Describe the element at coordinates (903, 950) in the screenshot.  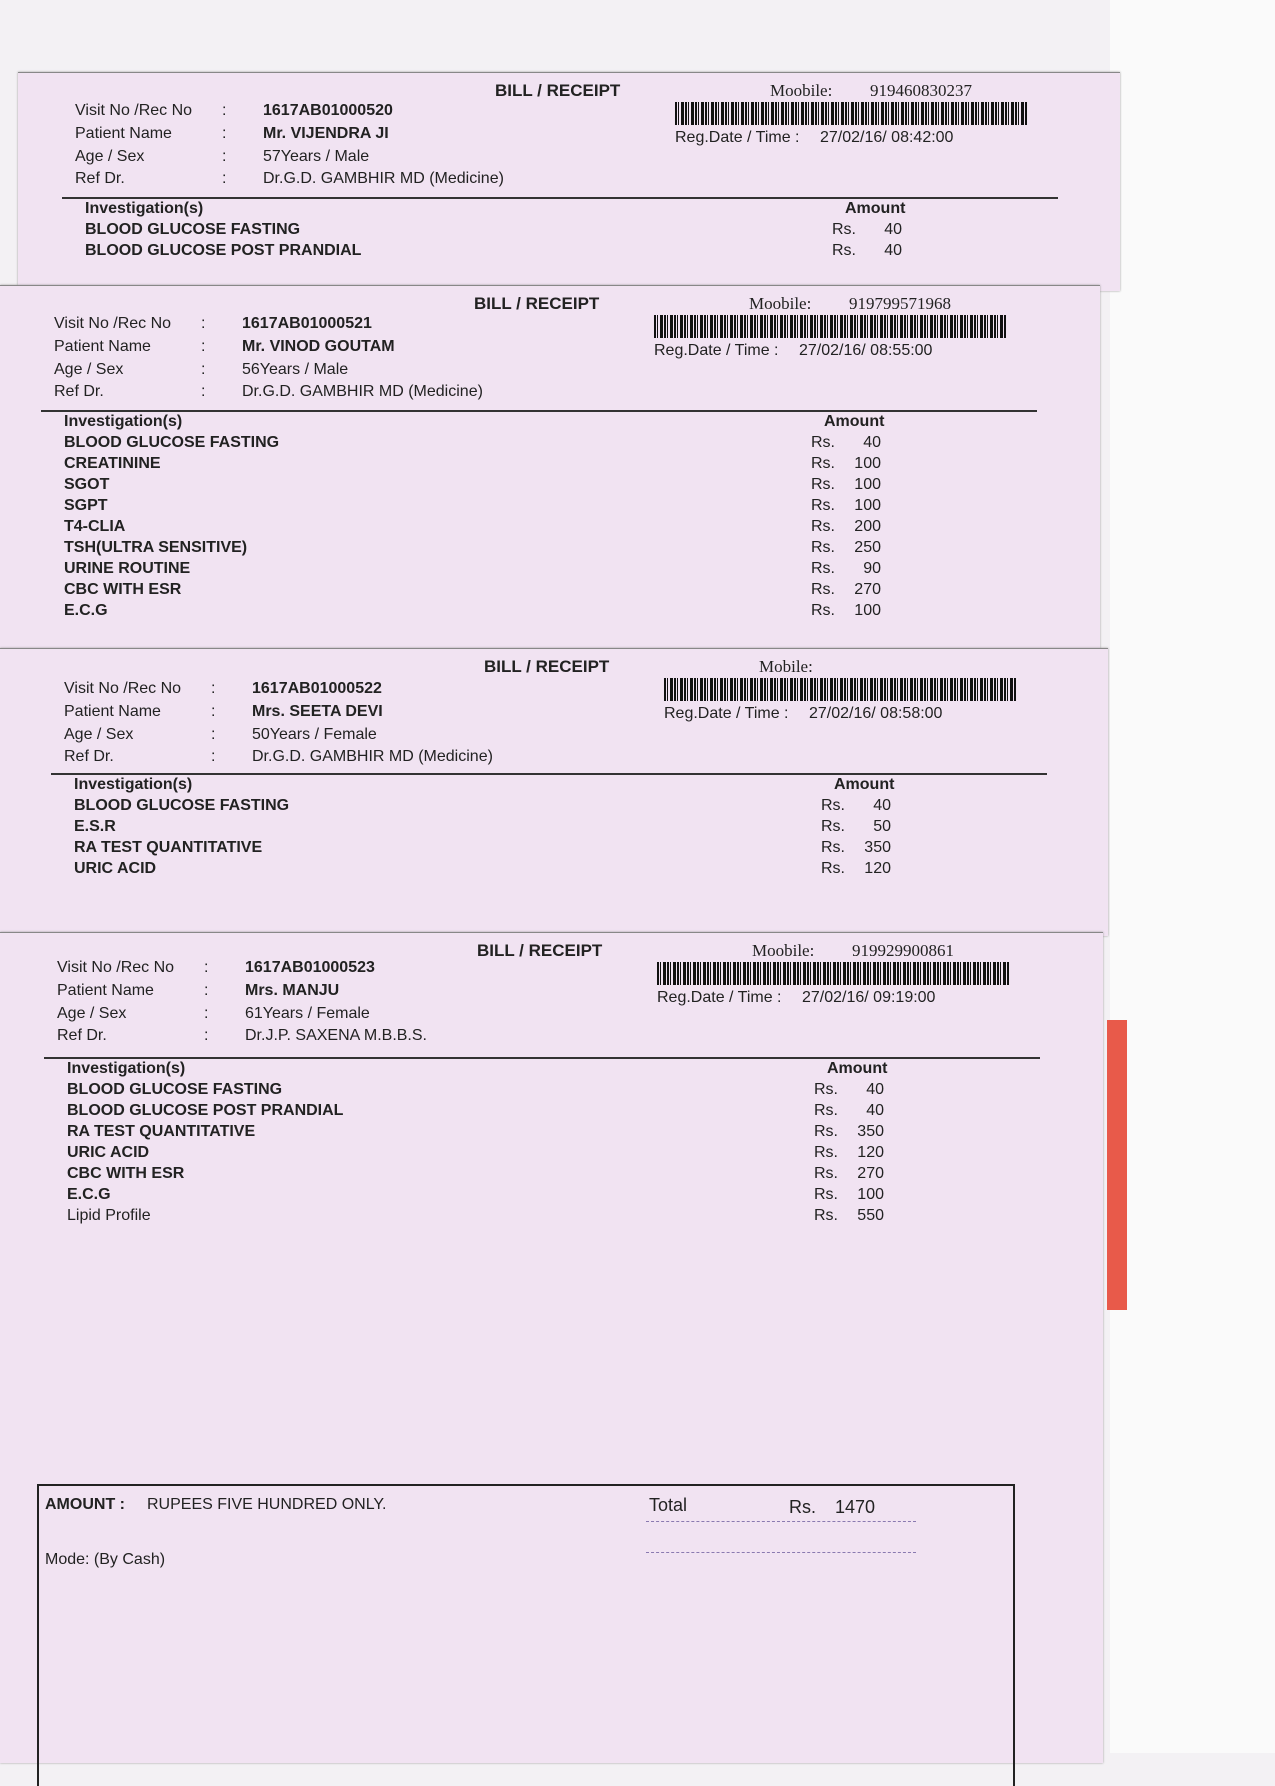
I see `mobile-number: 919929900861` at that location.